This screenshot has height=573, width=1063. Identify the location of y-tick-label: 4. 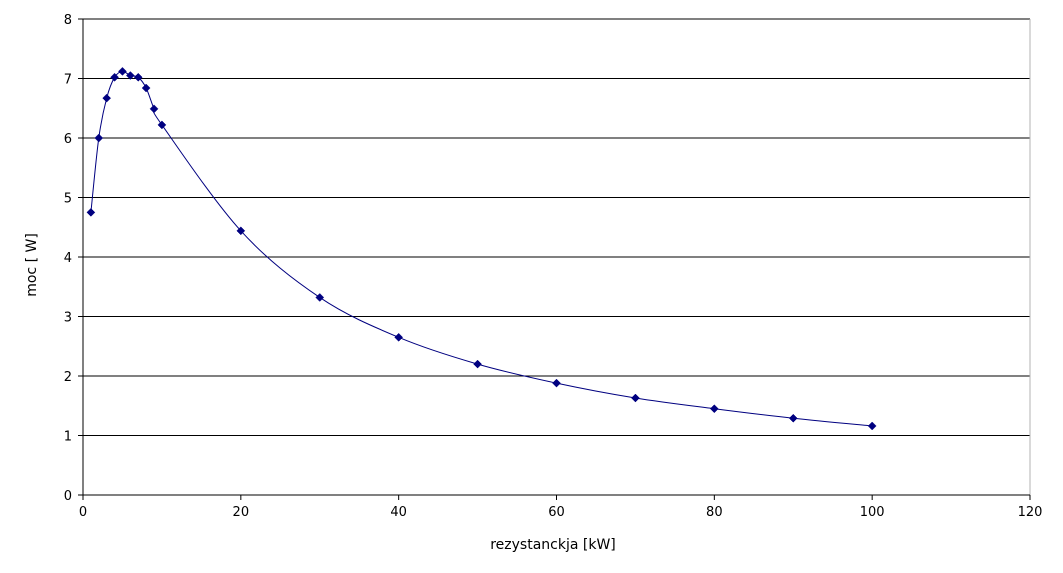
(68, 258).